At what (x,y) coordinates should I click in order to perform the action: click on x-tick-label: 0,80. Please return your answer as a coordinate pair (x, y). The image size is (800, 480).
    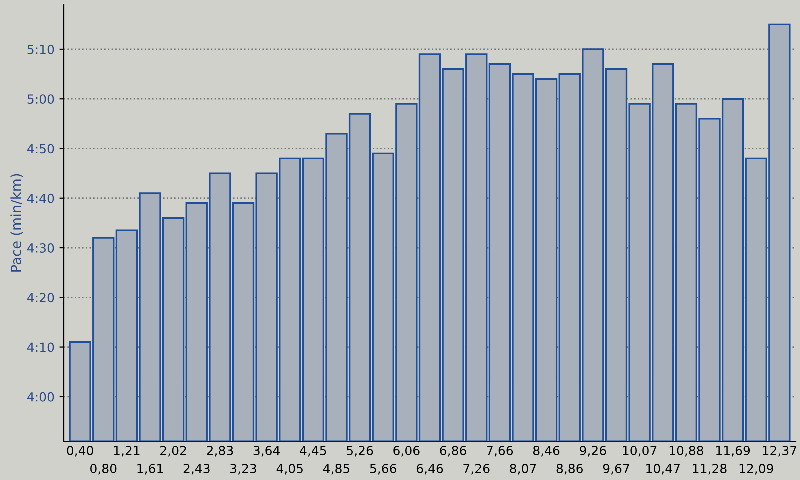
    Looking at the image, I should click on (103, 469).